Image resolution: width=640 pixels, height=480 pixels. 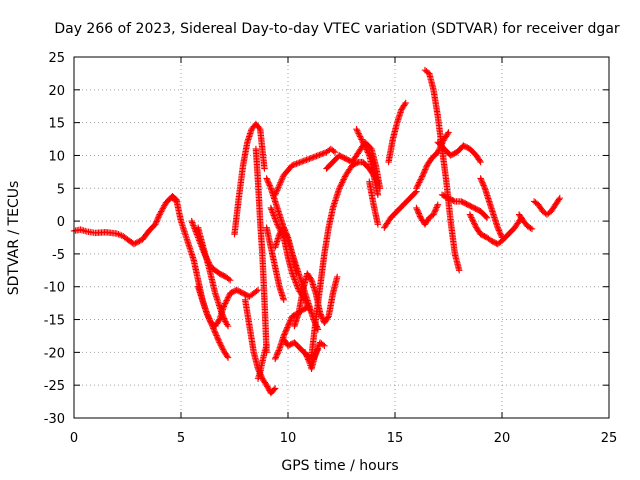 What do you see at coordinates (54, 288) in the screenshot?
I see `y-tick-label: -10` at bounding box center [54, 288].